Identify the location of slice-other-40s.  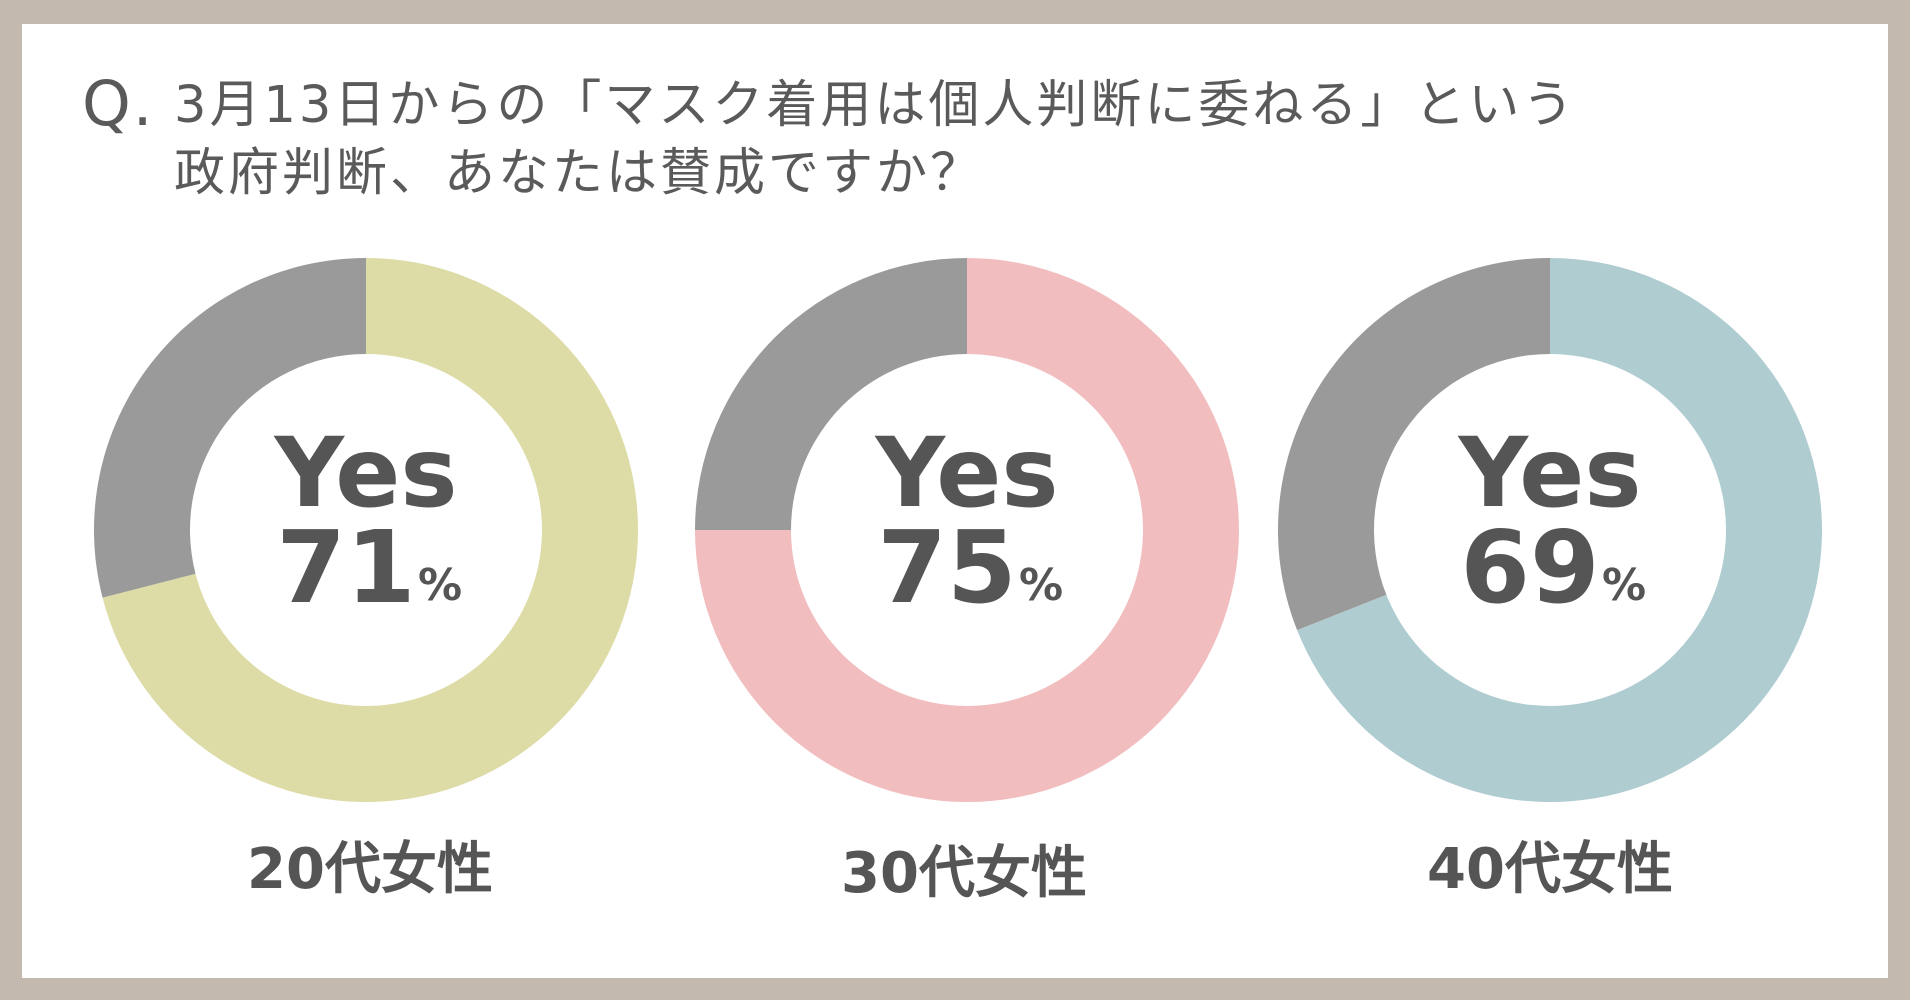
(1413, 444).